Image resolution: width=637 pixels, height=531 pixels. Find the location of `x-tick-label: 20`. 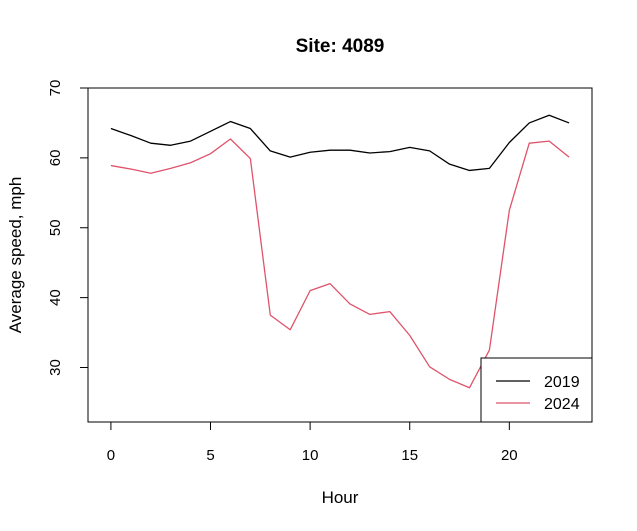

x-tick-label: 20 is located at coordinates (509, 455).